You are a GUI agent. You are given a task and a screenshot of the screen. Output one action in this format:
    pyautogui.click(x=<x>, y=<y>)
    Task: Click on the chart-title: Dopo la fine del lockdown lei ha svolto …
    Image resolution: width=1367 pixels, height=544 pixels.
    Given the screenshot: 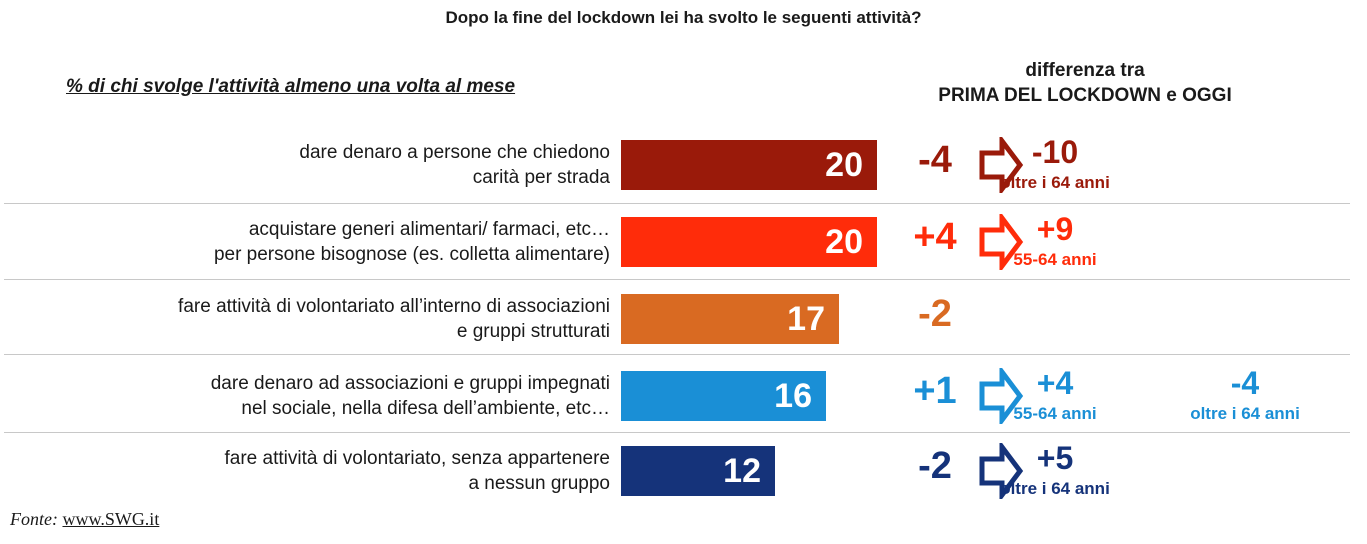 What is the action you would take?
    pyautogui.click(x=683, y=17)
    